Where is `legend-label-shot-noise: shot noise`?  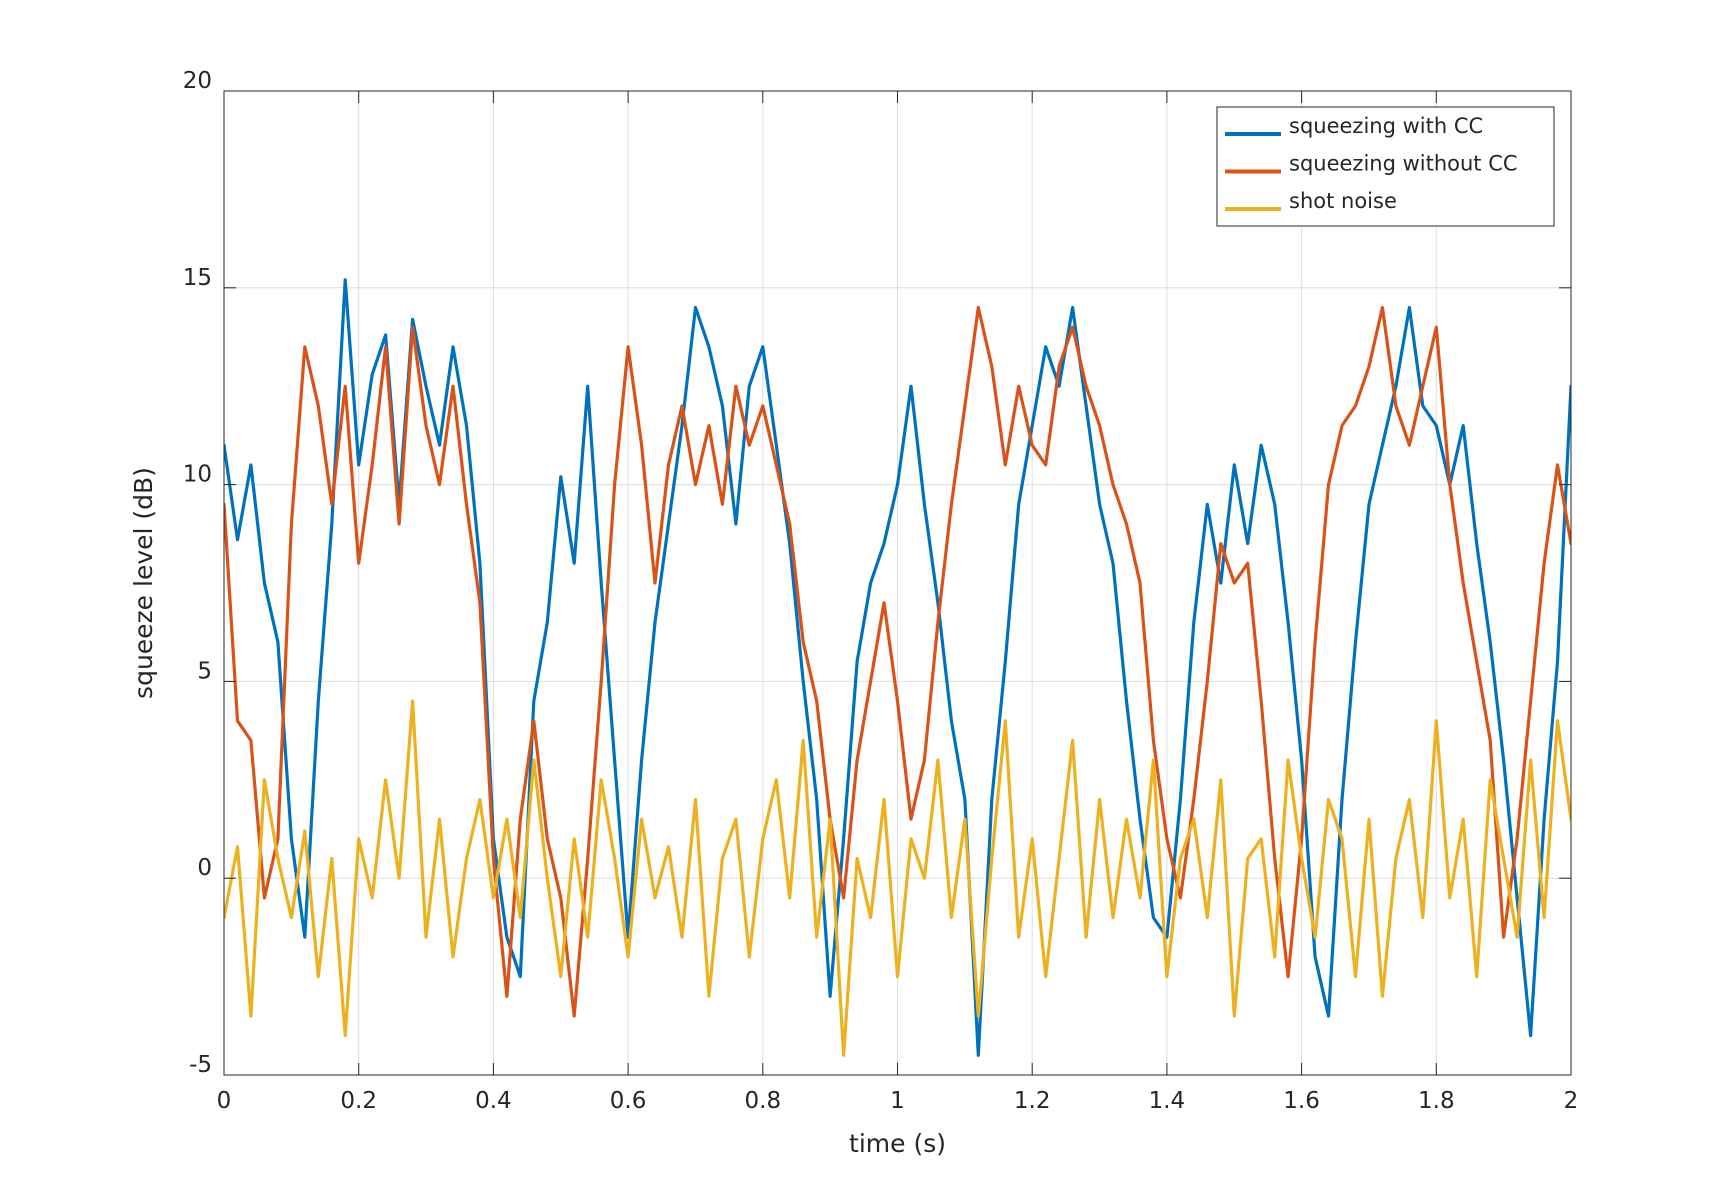 legend-label-shot-noise: shot noise is located at coordinates (1343, 201).